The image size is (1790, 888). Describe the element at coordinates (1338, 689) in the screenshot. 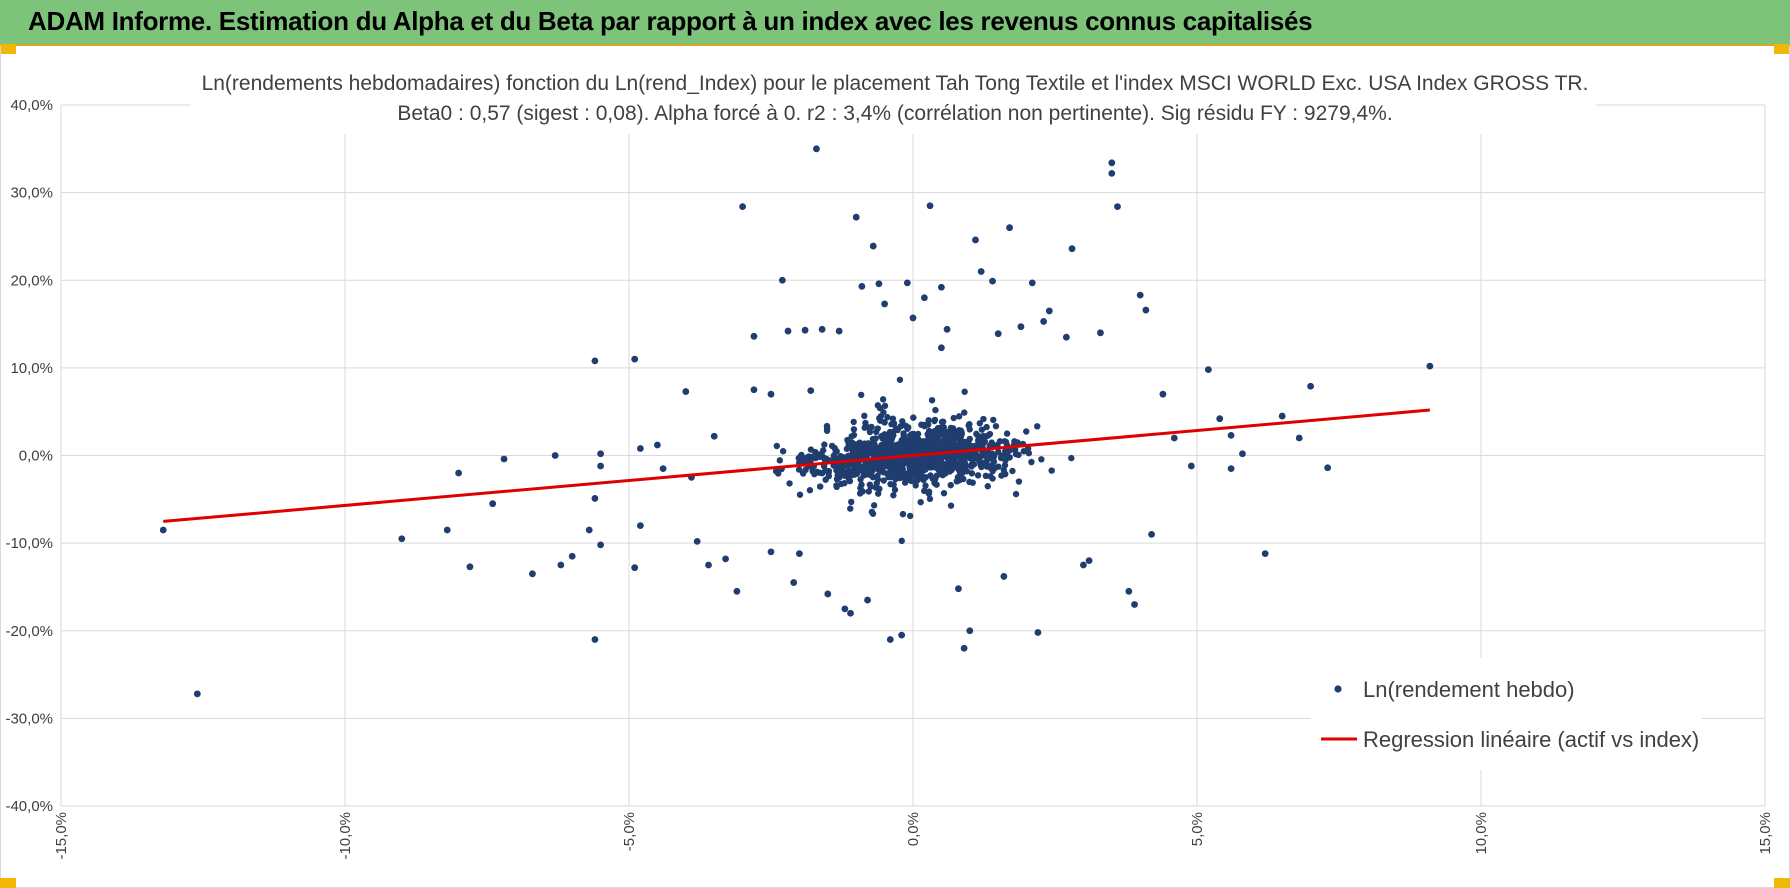

I see `legend-marker-scatter` at that location.